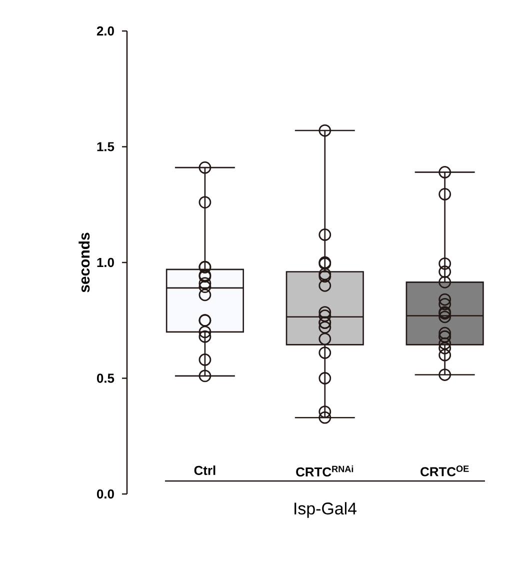 The height and width of the screenshot is (586, 521). I want to click on y-axis-title: seconds, so click(84, 262).